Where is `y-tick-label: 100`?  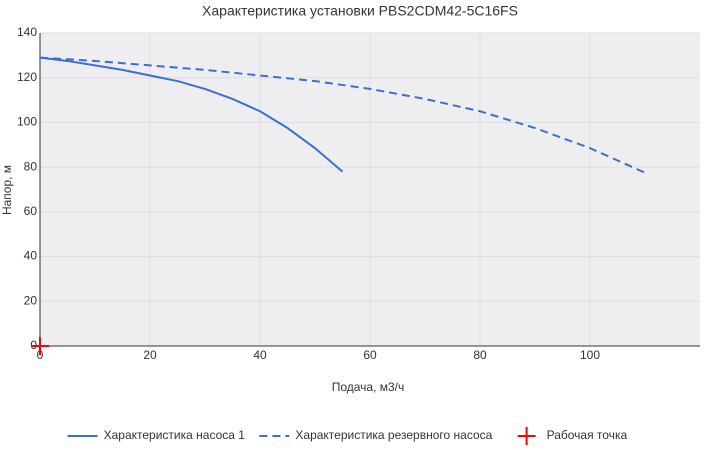
y-tick-label: 100 is located at coordinates (27, 122).